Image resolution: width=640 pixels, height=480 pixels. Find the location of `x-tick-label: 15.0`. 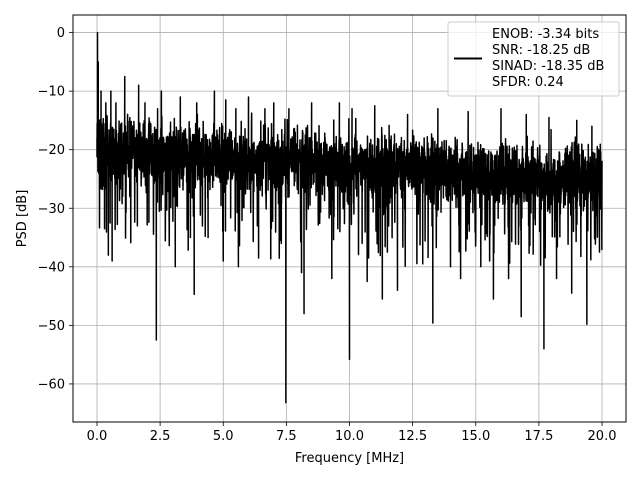

x-tick-label: 15.0 is located at coordinates (475, 436).